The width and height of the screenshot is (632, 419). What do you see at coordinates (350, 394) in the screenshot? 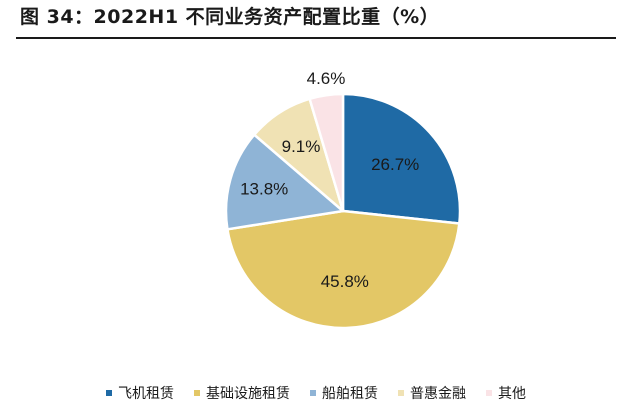
I see `legend-label-3: 船舶租赁` at bounding box center [350, 394].